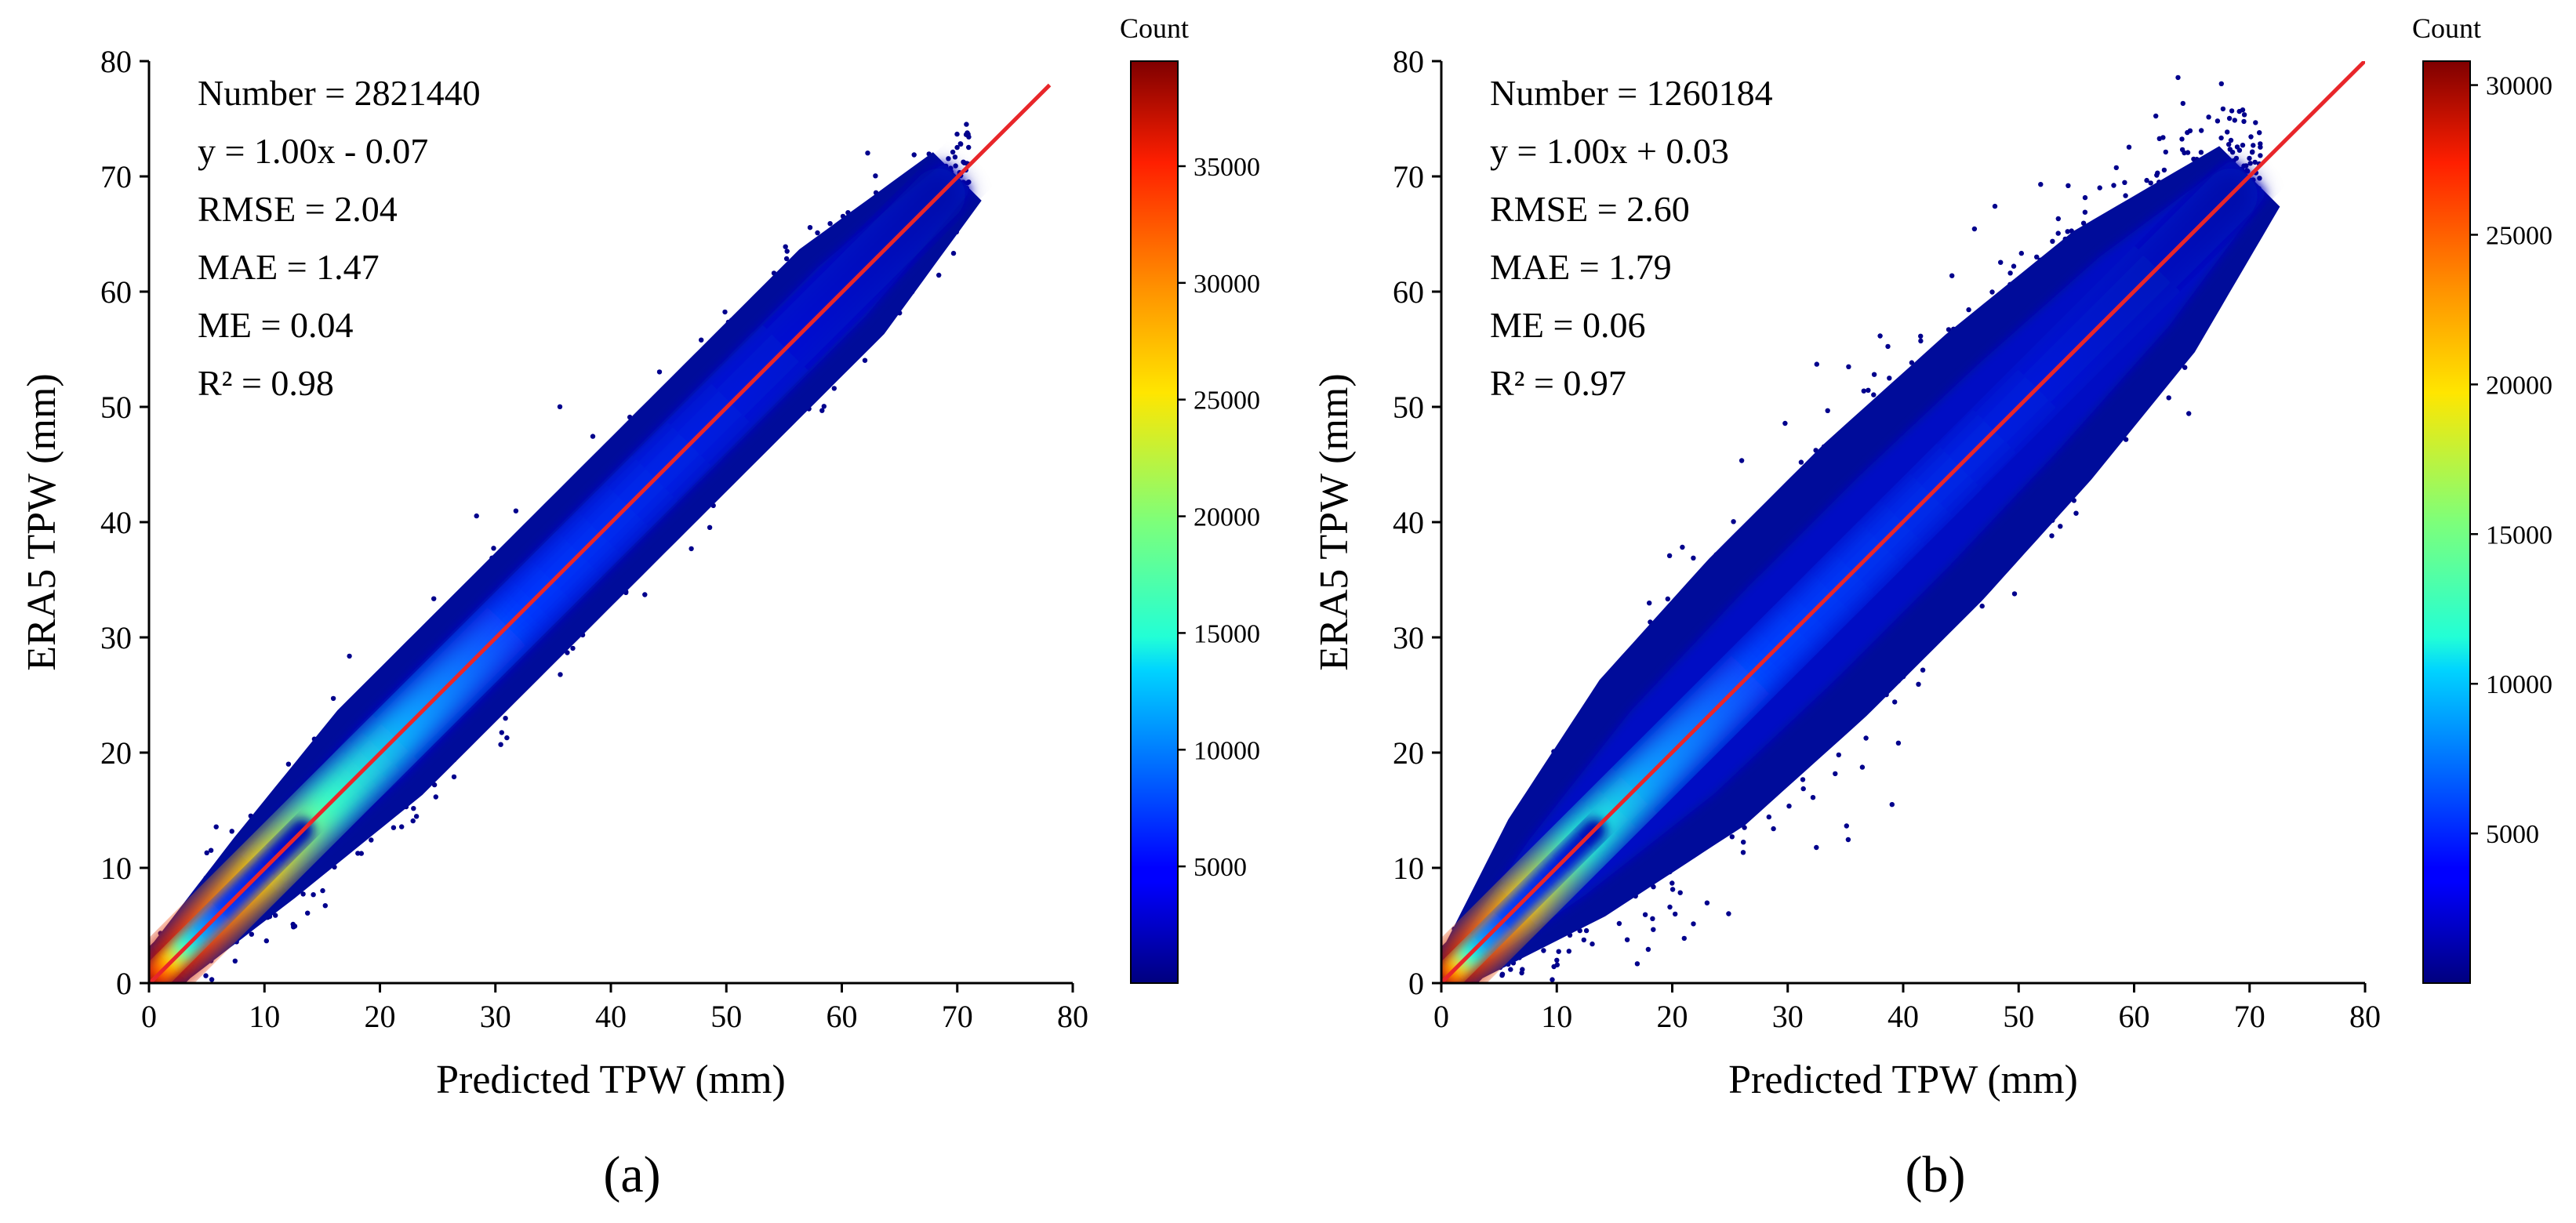 The height and width of the screenshot is (1223, 2576). I want to click on stats-line: Number = 1260184, so click(1631, 93).